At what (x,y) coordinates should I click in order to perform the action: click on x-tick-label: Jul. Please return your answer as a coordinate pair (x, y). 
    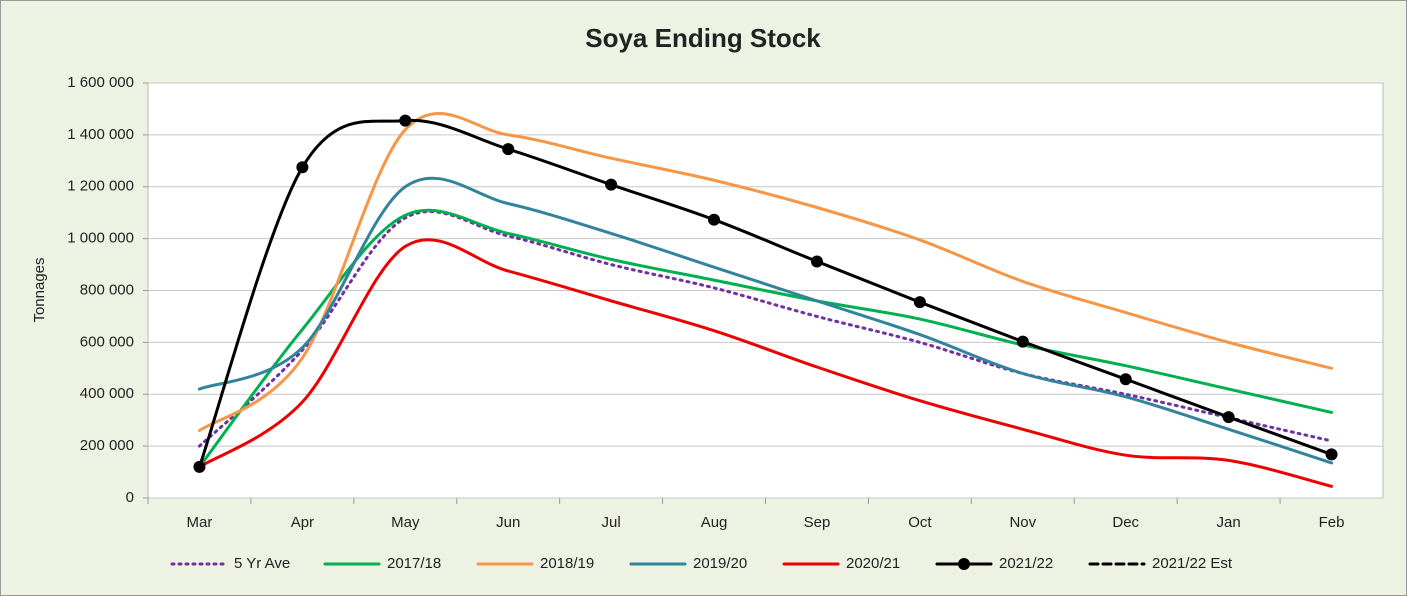
    Looking at the image, I should click on (611, 522).